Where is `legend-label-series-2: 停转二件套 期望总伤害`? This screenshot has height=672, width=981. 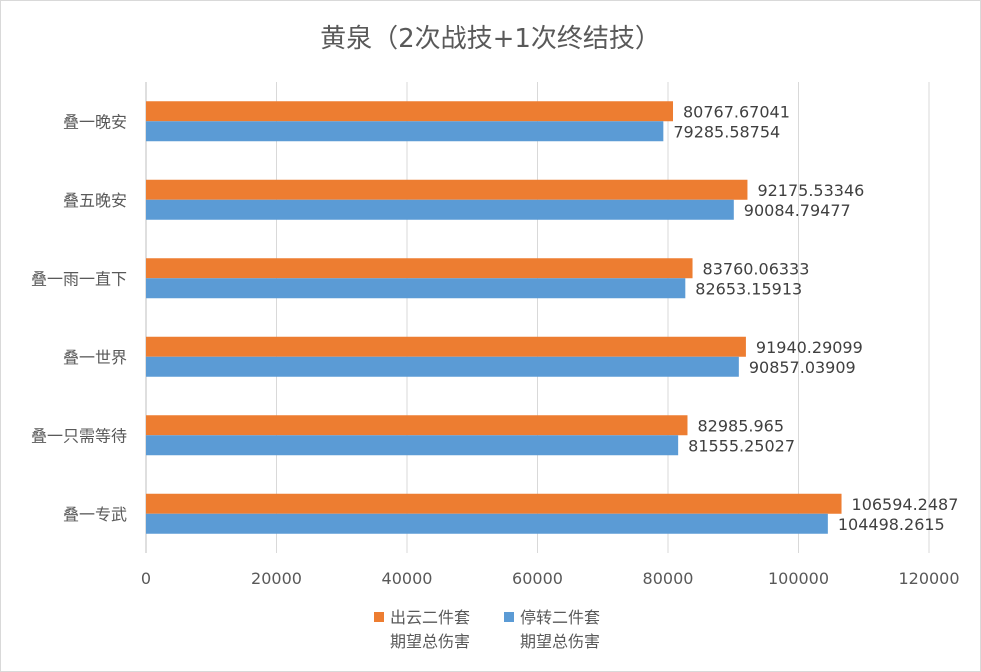 legend-label-series-2: 停转二件套 期望总伤害 is located at coordinates (560, 629).